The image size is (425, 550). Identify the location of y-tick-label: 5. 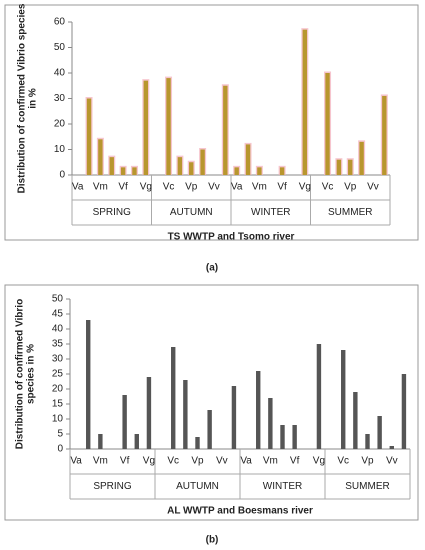
(60, 434).